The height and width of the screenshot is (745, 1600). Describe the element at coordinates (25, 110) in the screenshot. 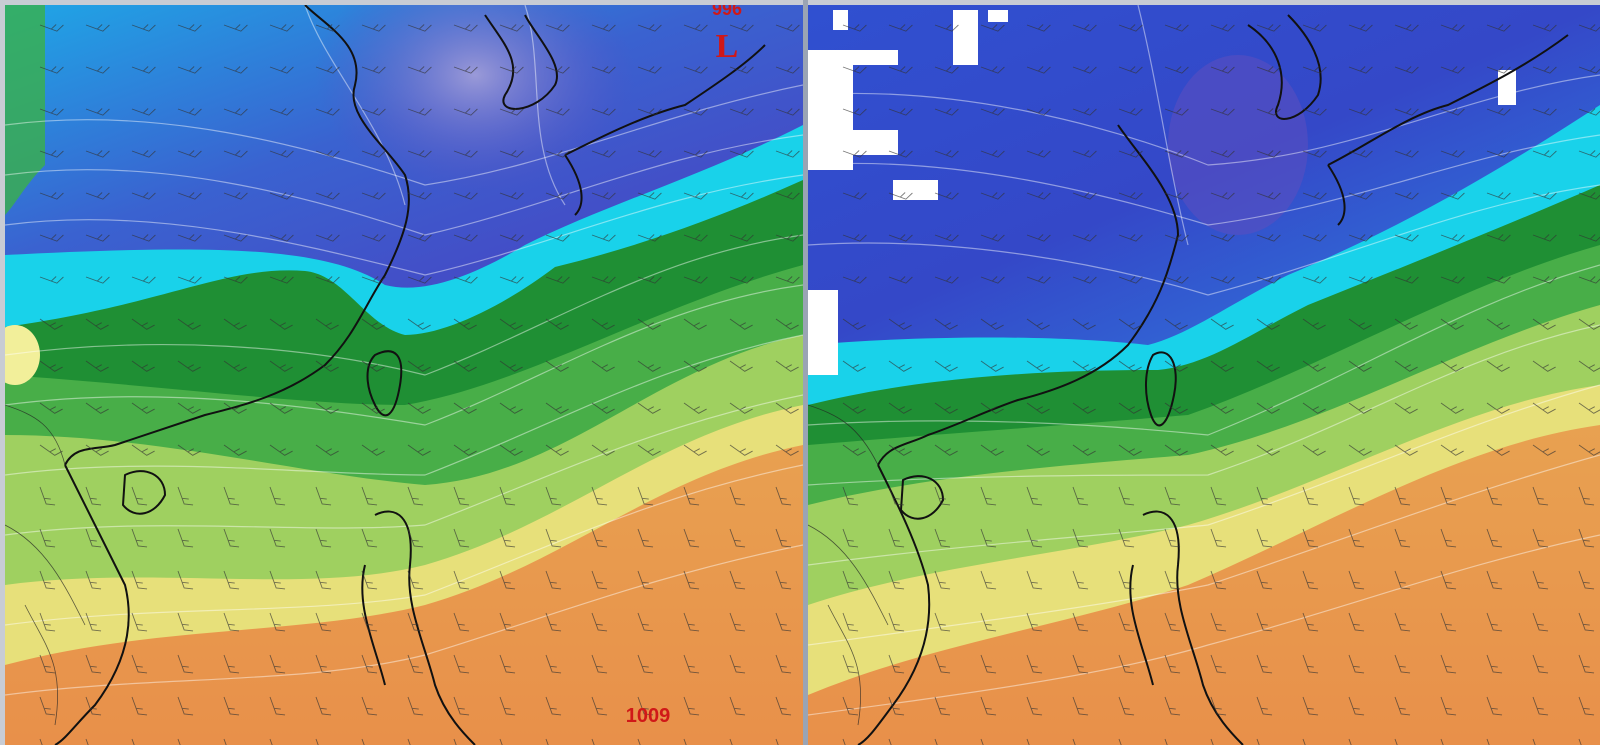

I see `land-patch` at that location.